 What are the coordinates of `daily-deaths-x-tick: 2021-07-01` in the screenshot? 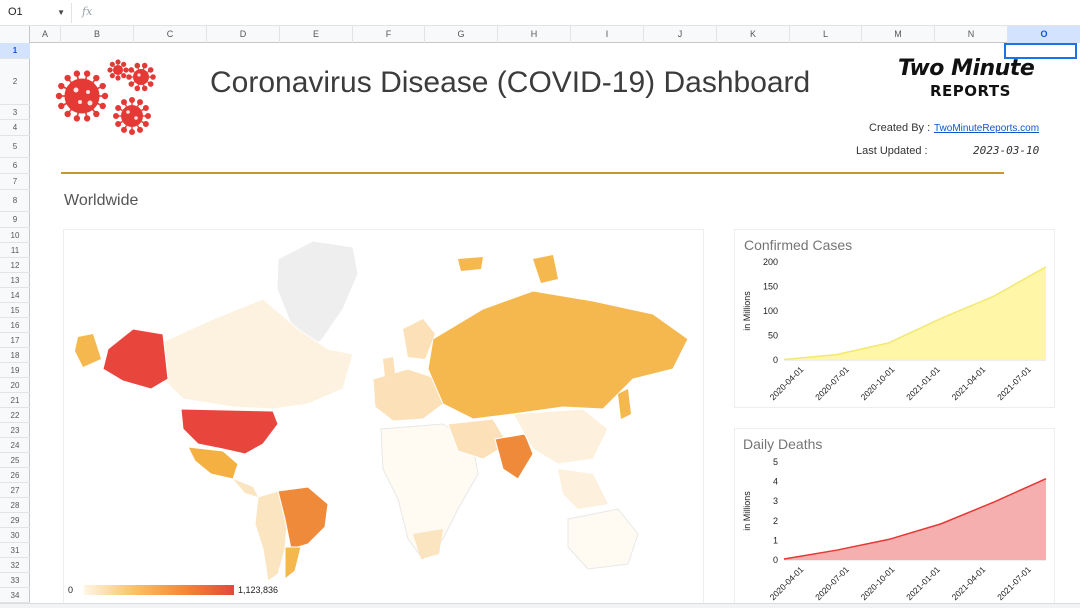 It's located at (1014, 583).